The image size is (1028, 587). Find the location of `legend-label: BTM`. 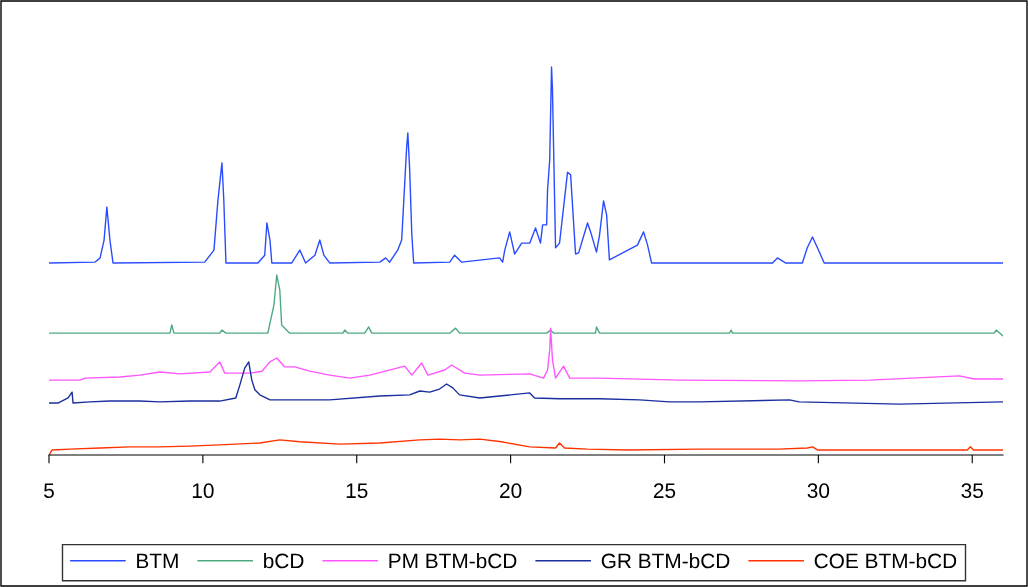

legend-label: BTM is located at coordinates (157, 561).